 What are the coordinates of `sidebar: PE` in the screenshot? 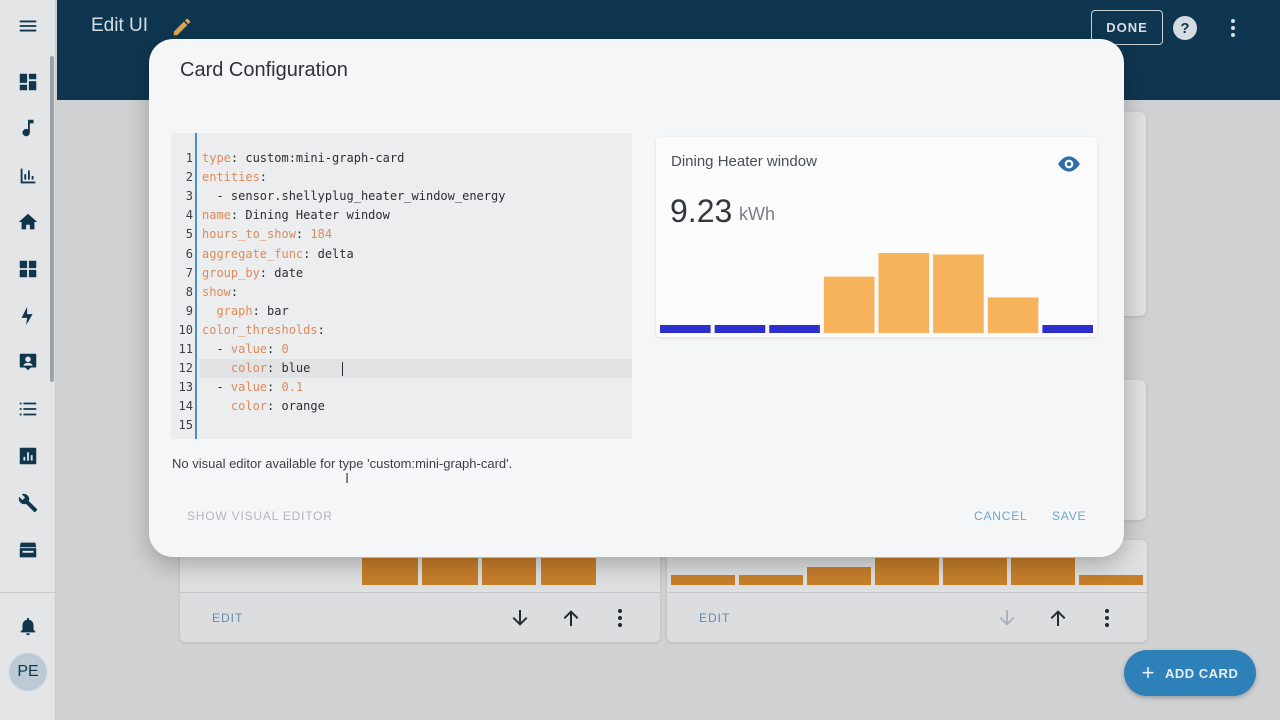 It's located at (28, 360).